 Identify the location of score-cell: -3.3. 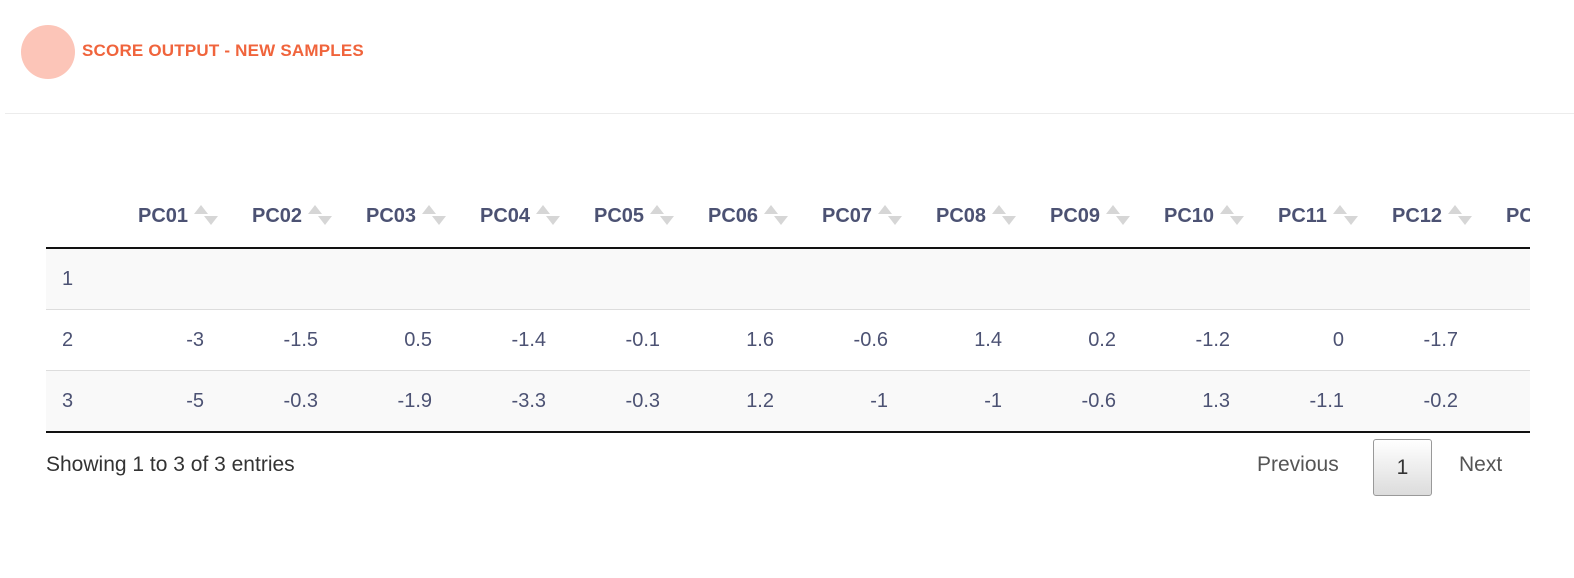
(519, 401).